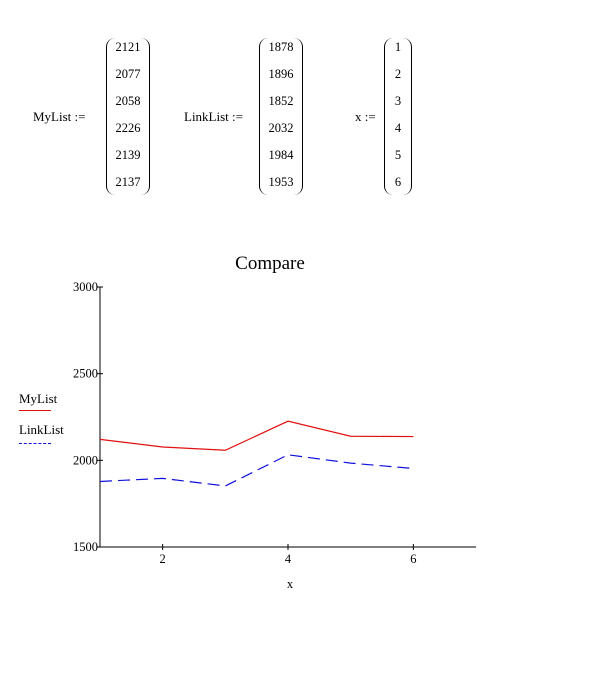 The height and width of the screenshot is (691, 589). What do you see at coordinates (85, 460) in the screenshot?
I see `y-tick-label: 2000` at bounding box center [85, 460].